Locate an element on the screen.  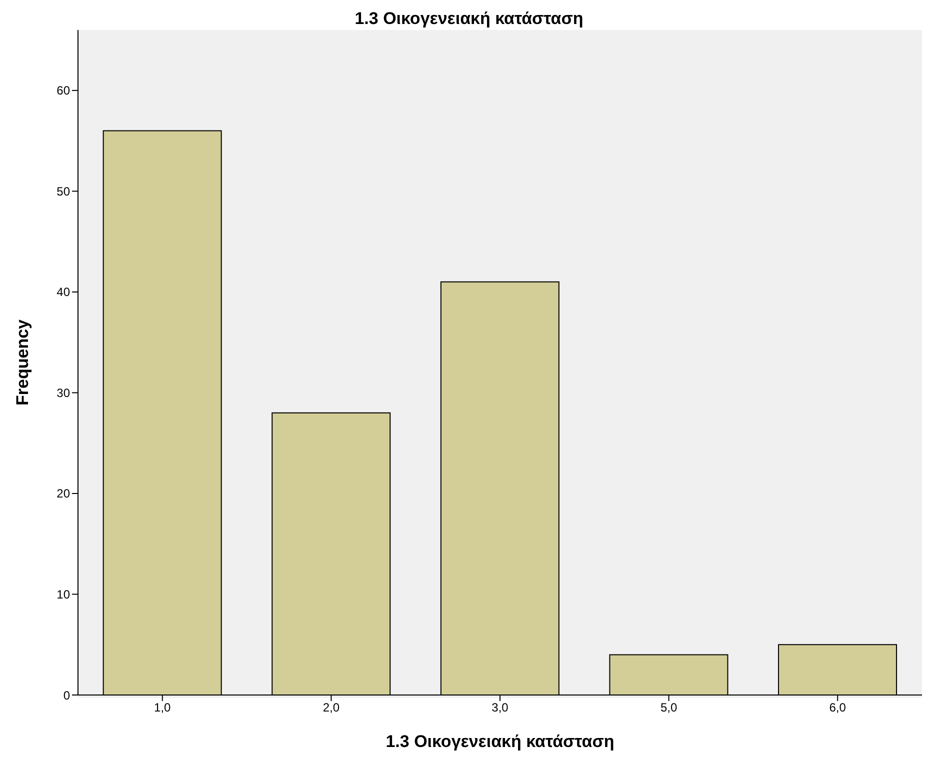
x-tick-label: 3,0 is located at coordinates (500, 707).